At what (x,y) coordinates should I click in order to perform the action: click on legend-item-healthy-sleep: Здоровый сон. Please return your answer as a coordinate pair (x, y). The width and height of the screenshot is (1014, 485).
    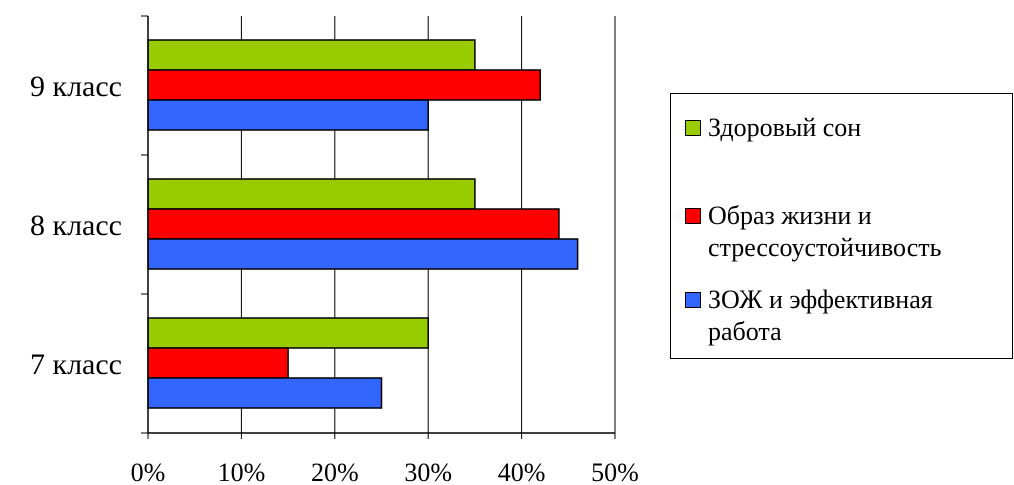
    Looking at the image, I should click on (773, 128).